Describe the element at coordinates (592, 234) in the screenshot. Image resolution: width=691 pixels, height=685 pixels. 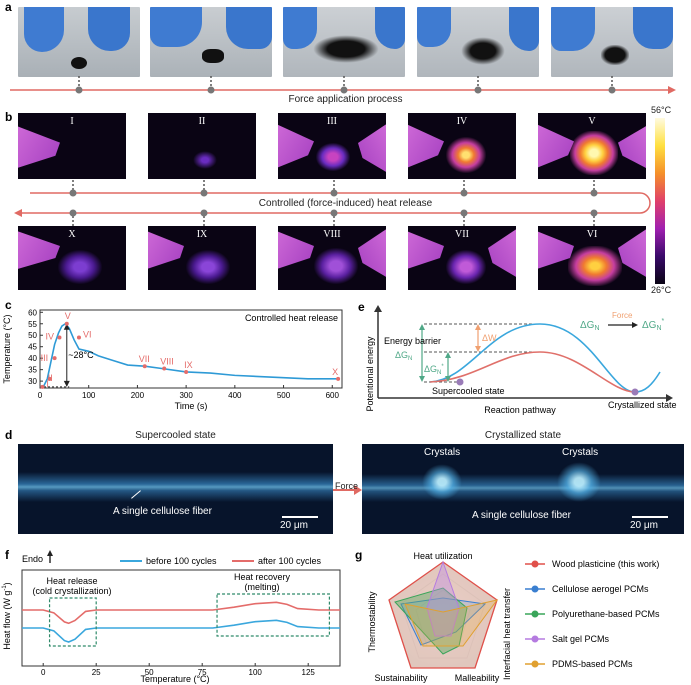
I see `thermal-label-VI: VI` at that location.